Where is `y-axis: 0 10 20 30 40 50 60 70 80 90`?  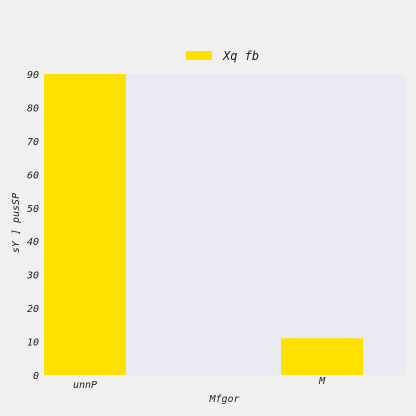
y-axis: 0 10 20 30 40 50 60 70 80 90 is located at coordinates (32, 226).